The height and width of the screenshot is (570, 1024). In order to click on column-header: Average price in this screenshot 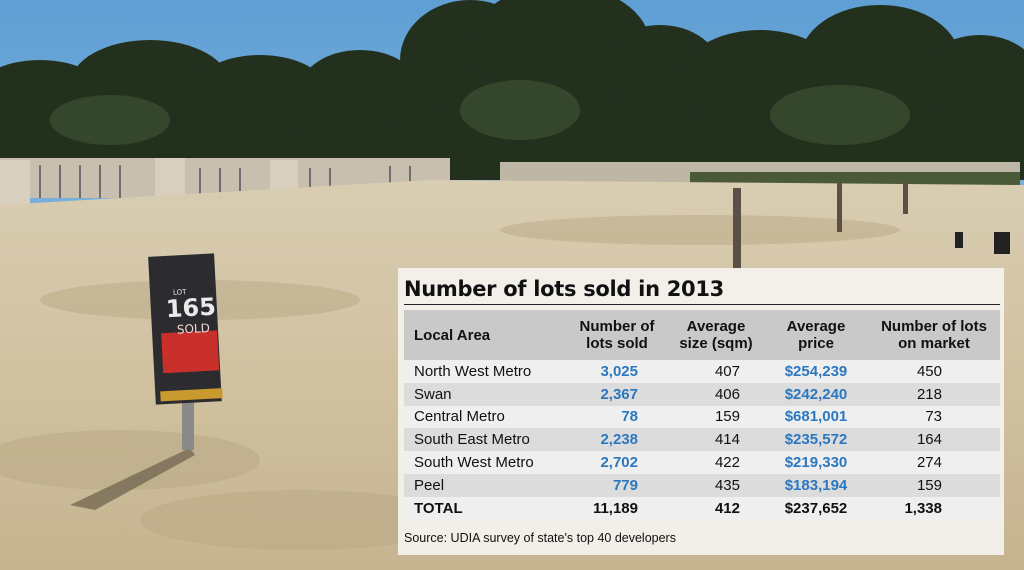, I will do `click(816, 335)`.